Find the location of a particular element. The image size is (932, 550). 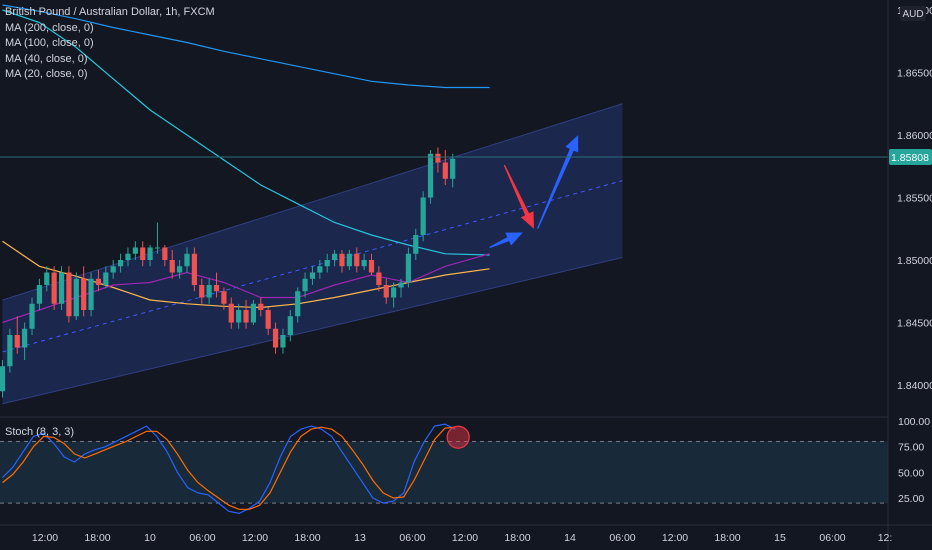

time-tick-label: 13 is located at coordinates (360, 538).